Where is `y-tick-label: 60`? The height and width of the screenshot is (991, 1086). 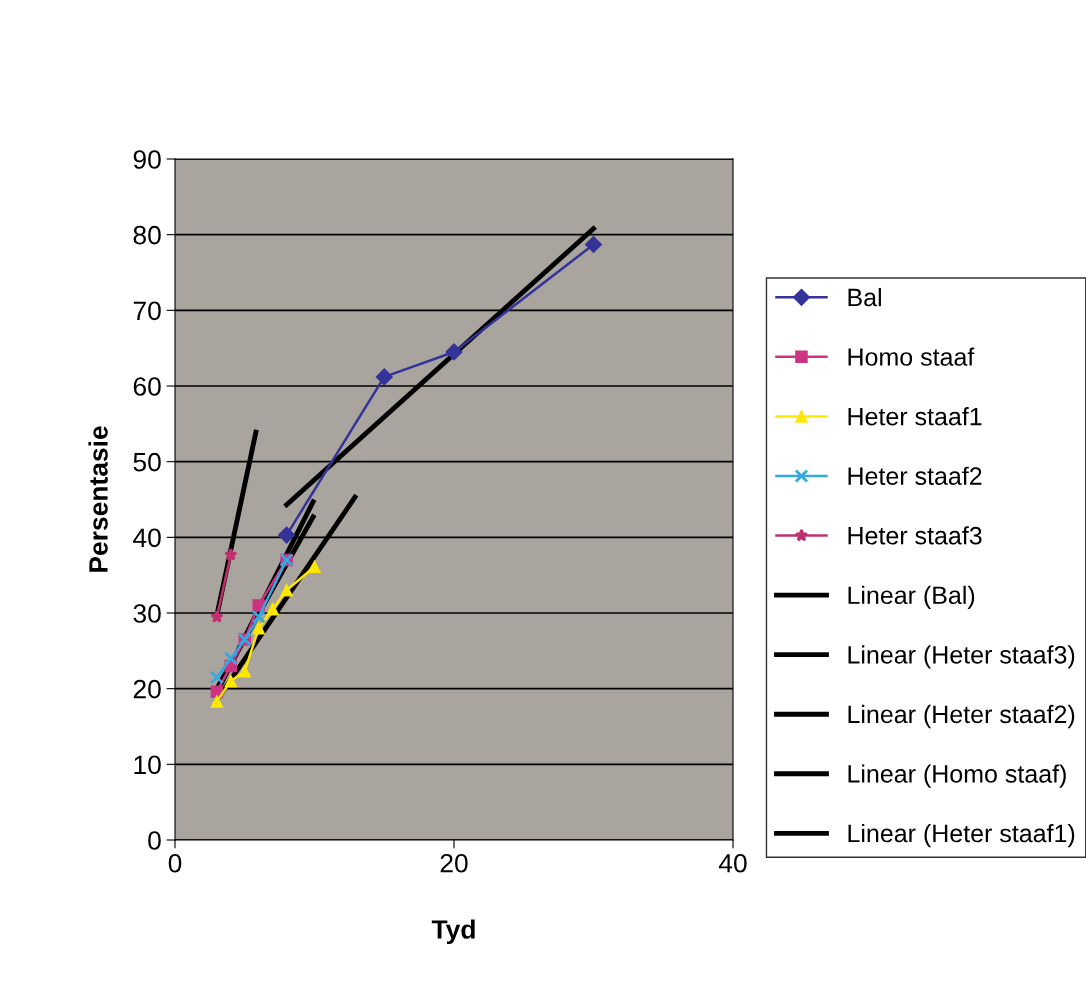 y-tick-label: 60 is located at coordinates (147, 386).